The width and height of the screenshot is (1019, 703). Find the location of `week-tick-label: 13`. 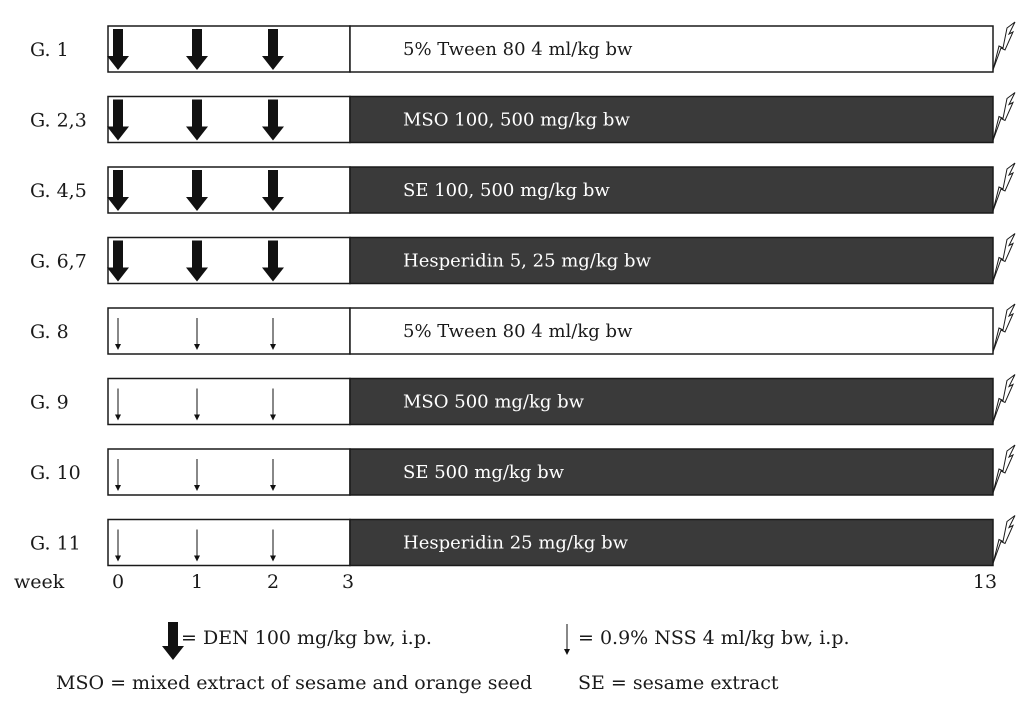

week-tick-label: 13 is located at coordinates (985, 582).